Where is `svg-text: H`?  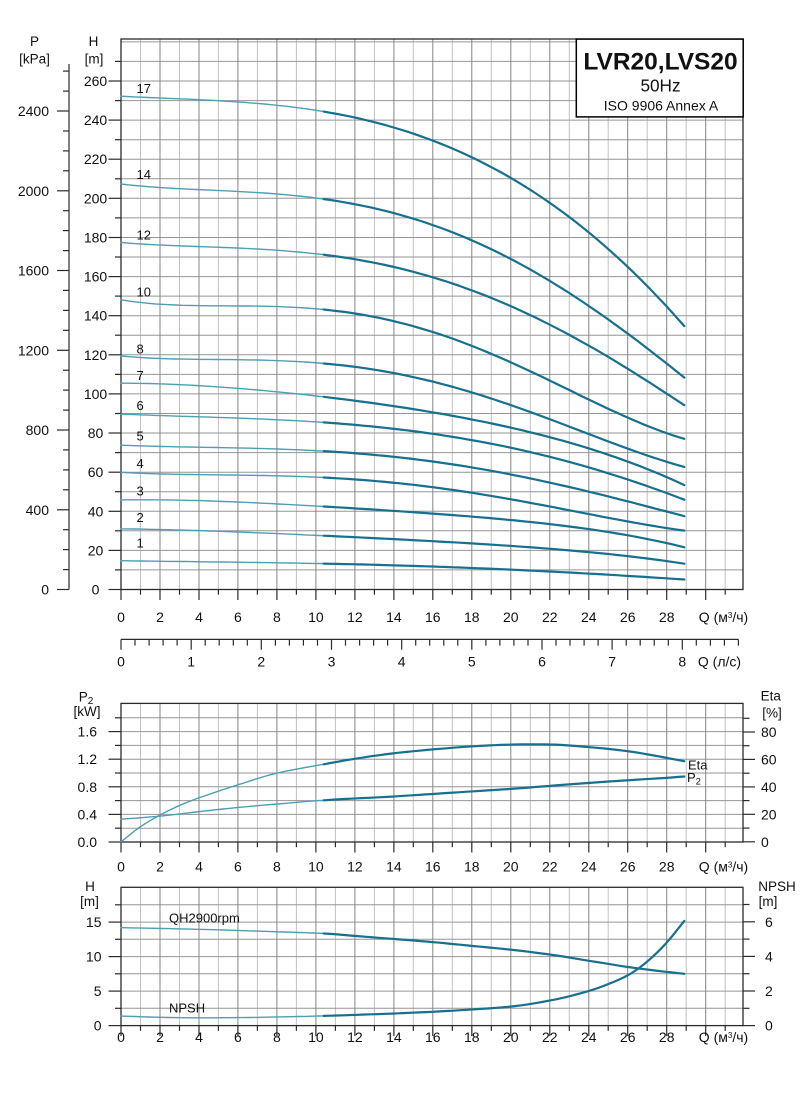
svg-text: H is located at coordinates (90, 886).